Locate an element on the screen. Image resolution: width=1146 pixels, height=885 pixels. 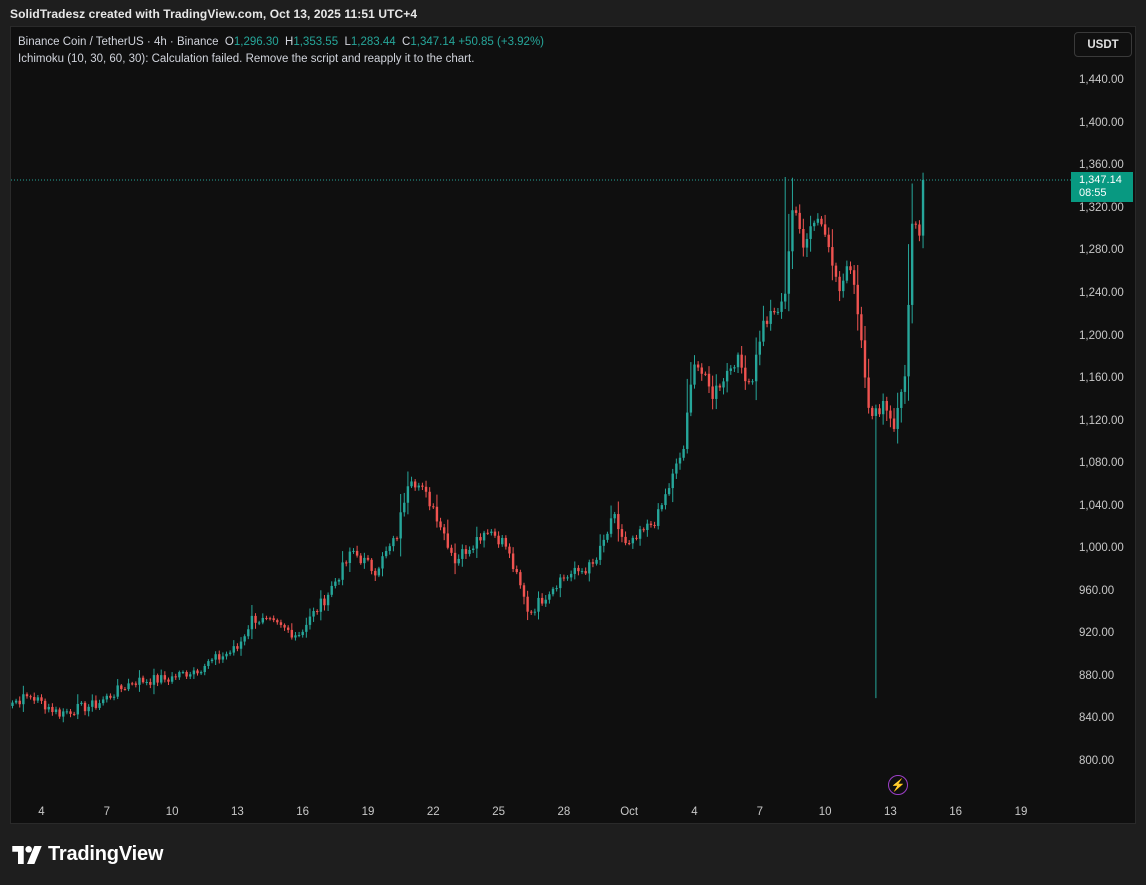
close-label: C is located at coordinates (406, 42).